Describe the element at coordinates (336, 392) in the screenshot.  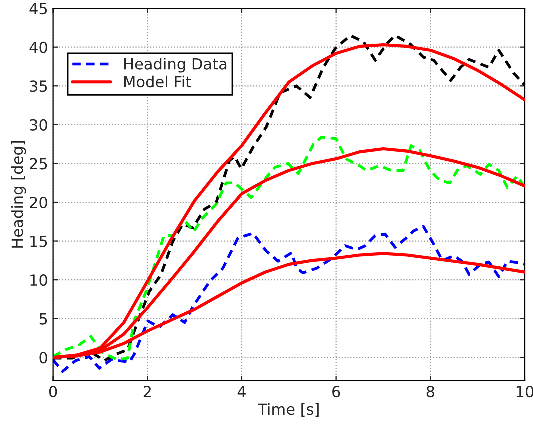
I see `x-tick-label: 6` at that location.